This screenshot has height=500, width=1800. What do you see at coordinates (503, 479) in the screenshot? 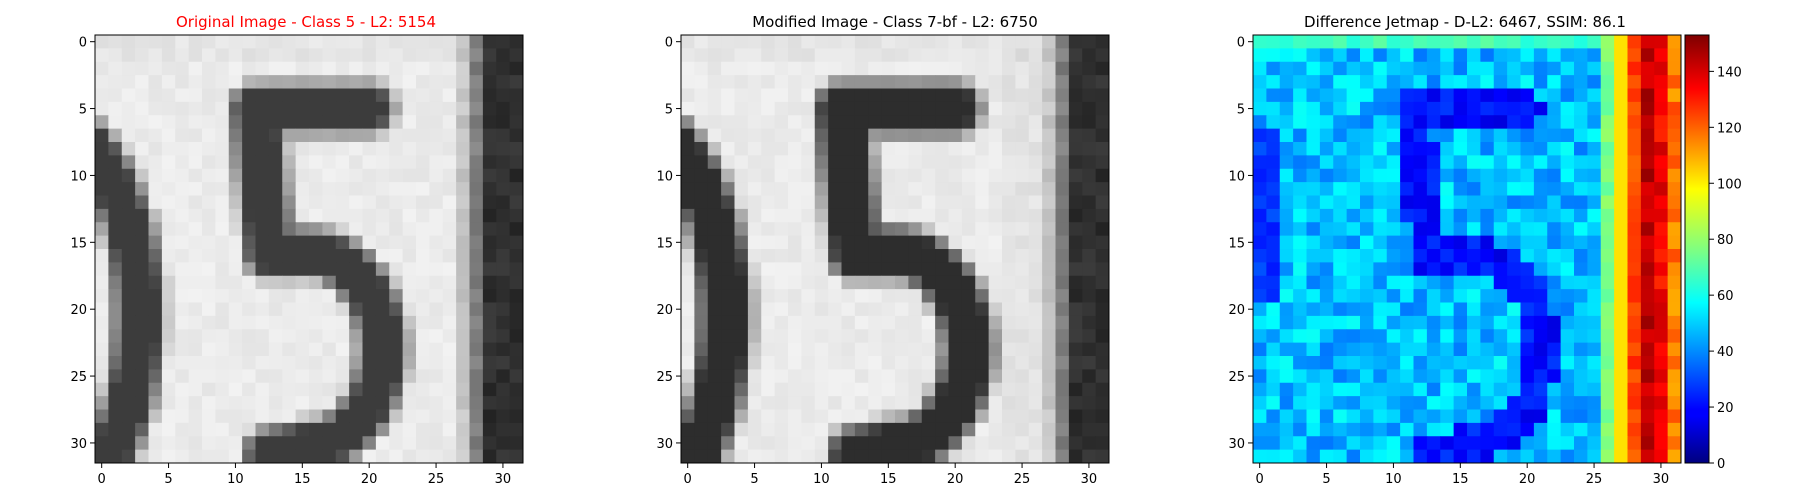
I see `x-tick-label: 30` at bounding box center [503, 479].